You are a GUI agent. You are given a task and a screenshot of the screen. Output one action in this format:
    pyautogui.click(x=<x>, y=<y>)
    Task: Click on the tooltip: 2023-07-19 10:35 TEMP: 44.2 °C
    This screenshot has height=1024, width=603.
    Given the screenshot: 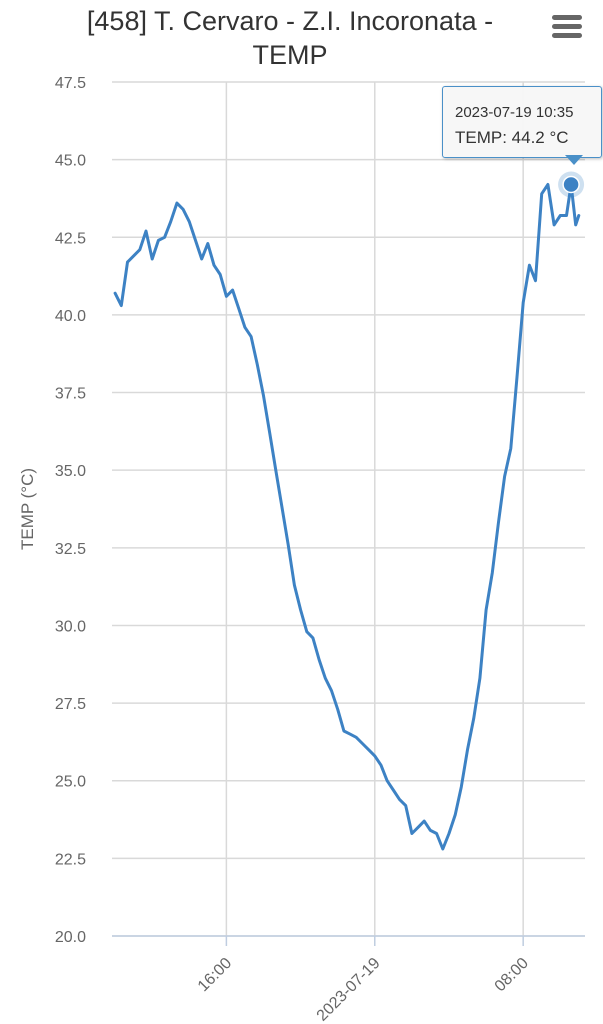 What is the action you would take?
    pyautogui.click(x=522, y=122)
    